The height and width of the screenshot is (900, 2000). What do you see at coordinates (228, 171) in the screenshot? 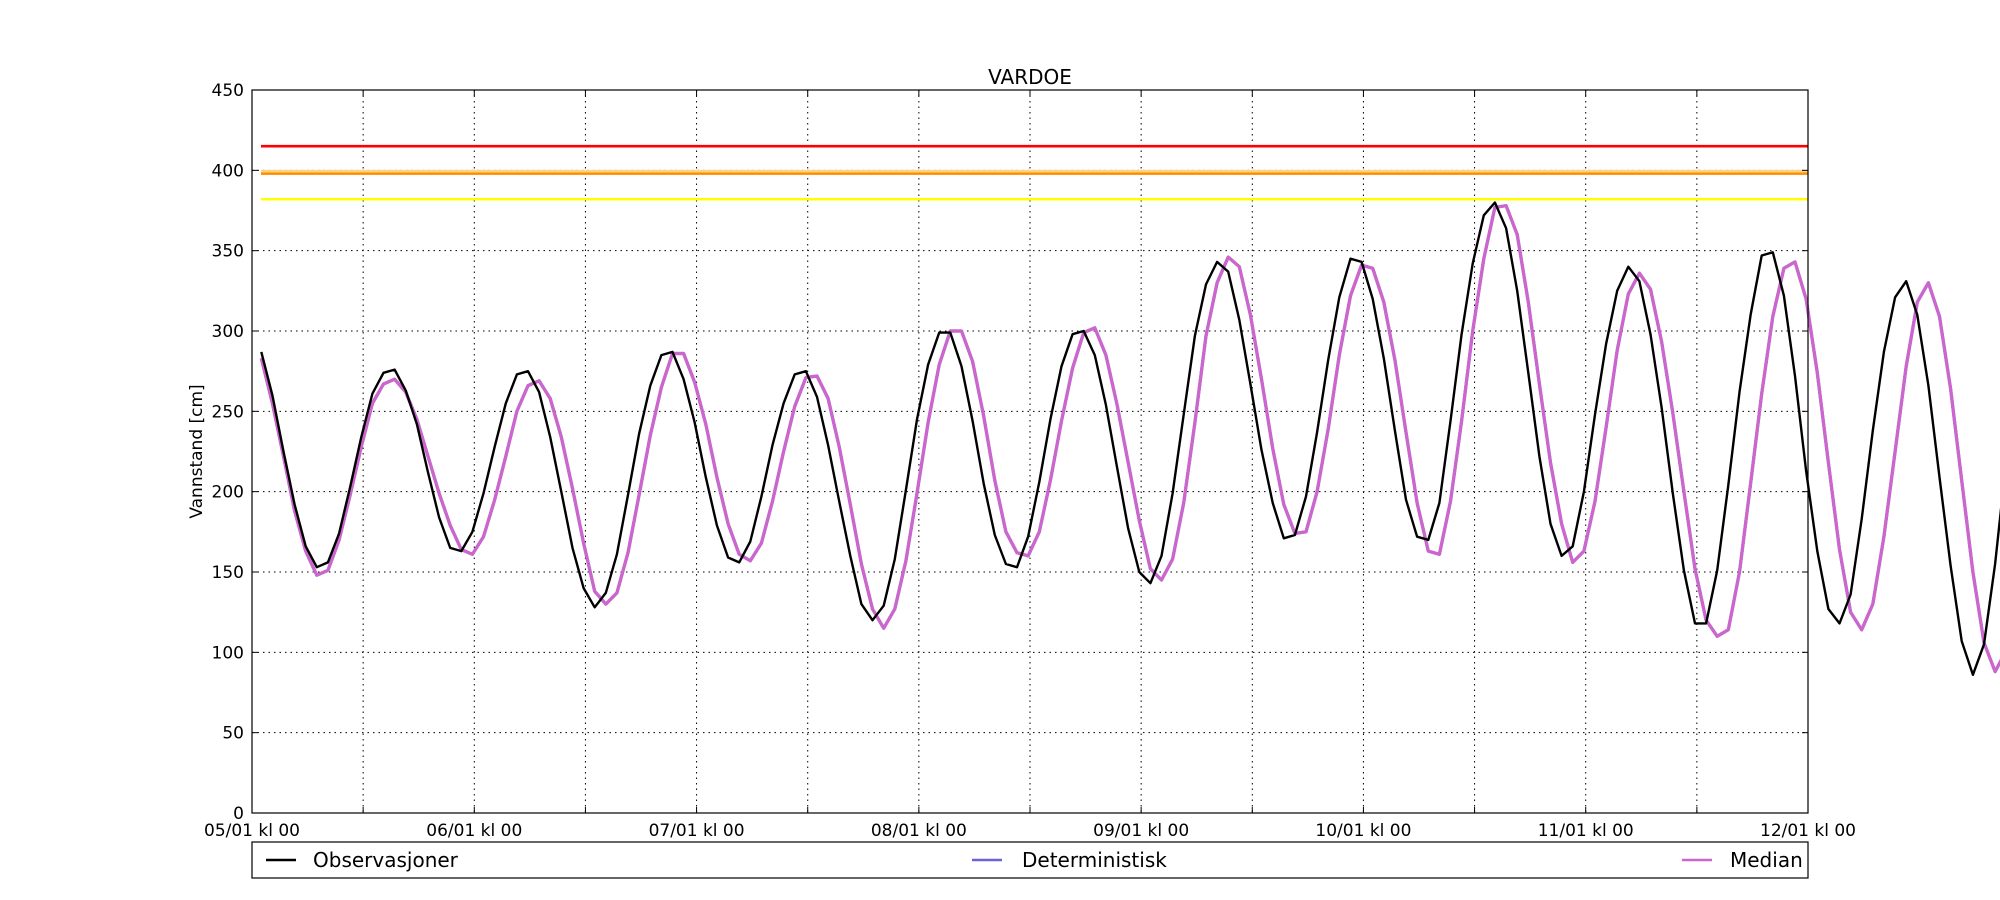
I see `y-tick-label: 400` at bounding box center [228, 171].